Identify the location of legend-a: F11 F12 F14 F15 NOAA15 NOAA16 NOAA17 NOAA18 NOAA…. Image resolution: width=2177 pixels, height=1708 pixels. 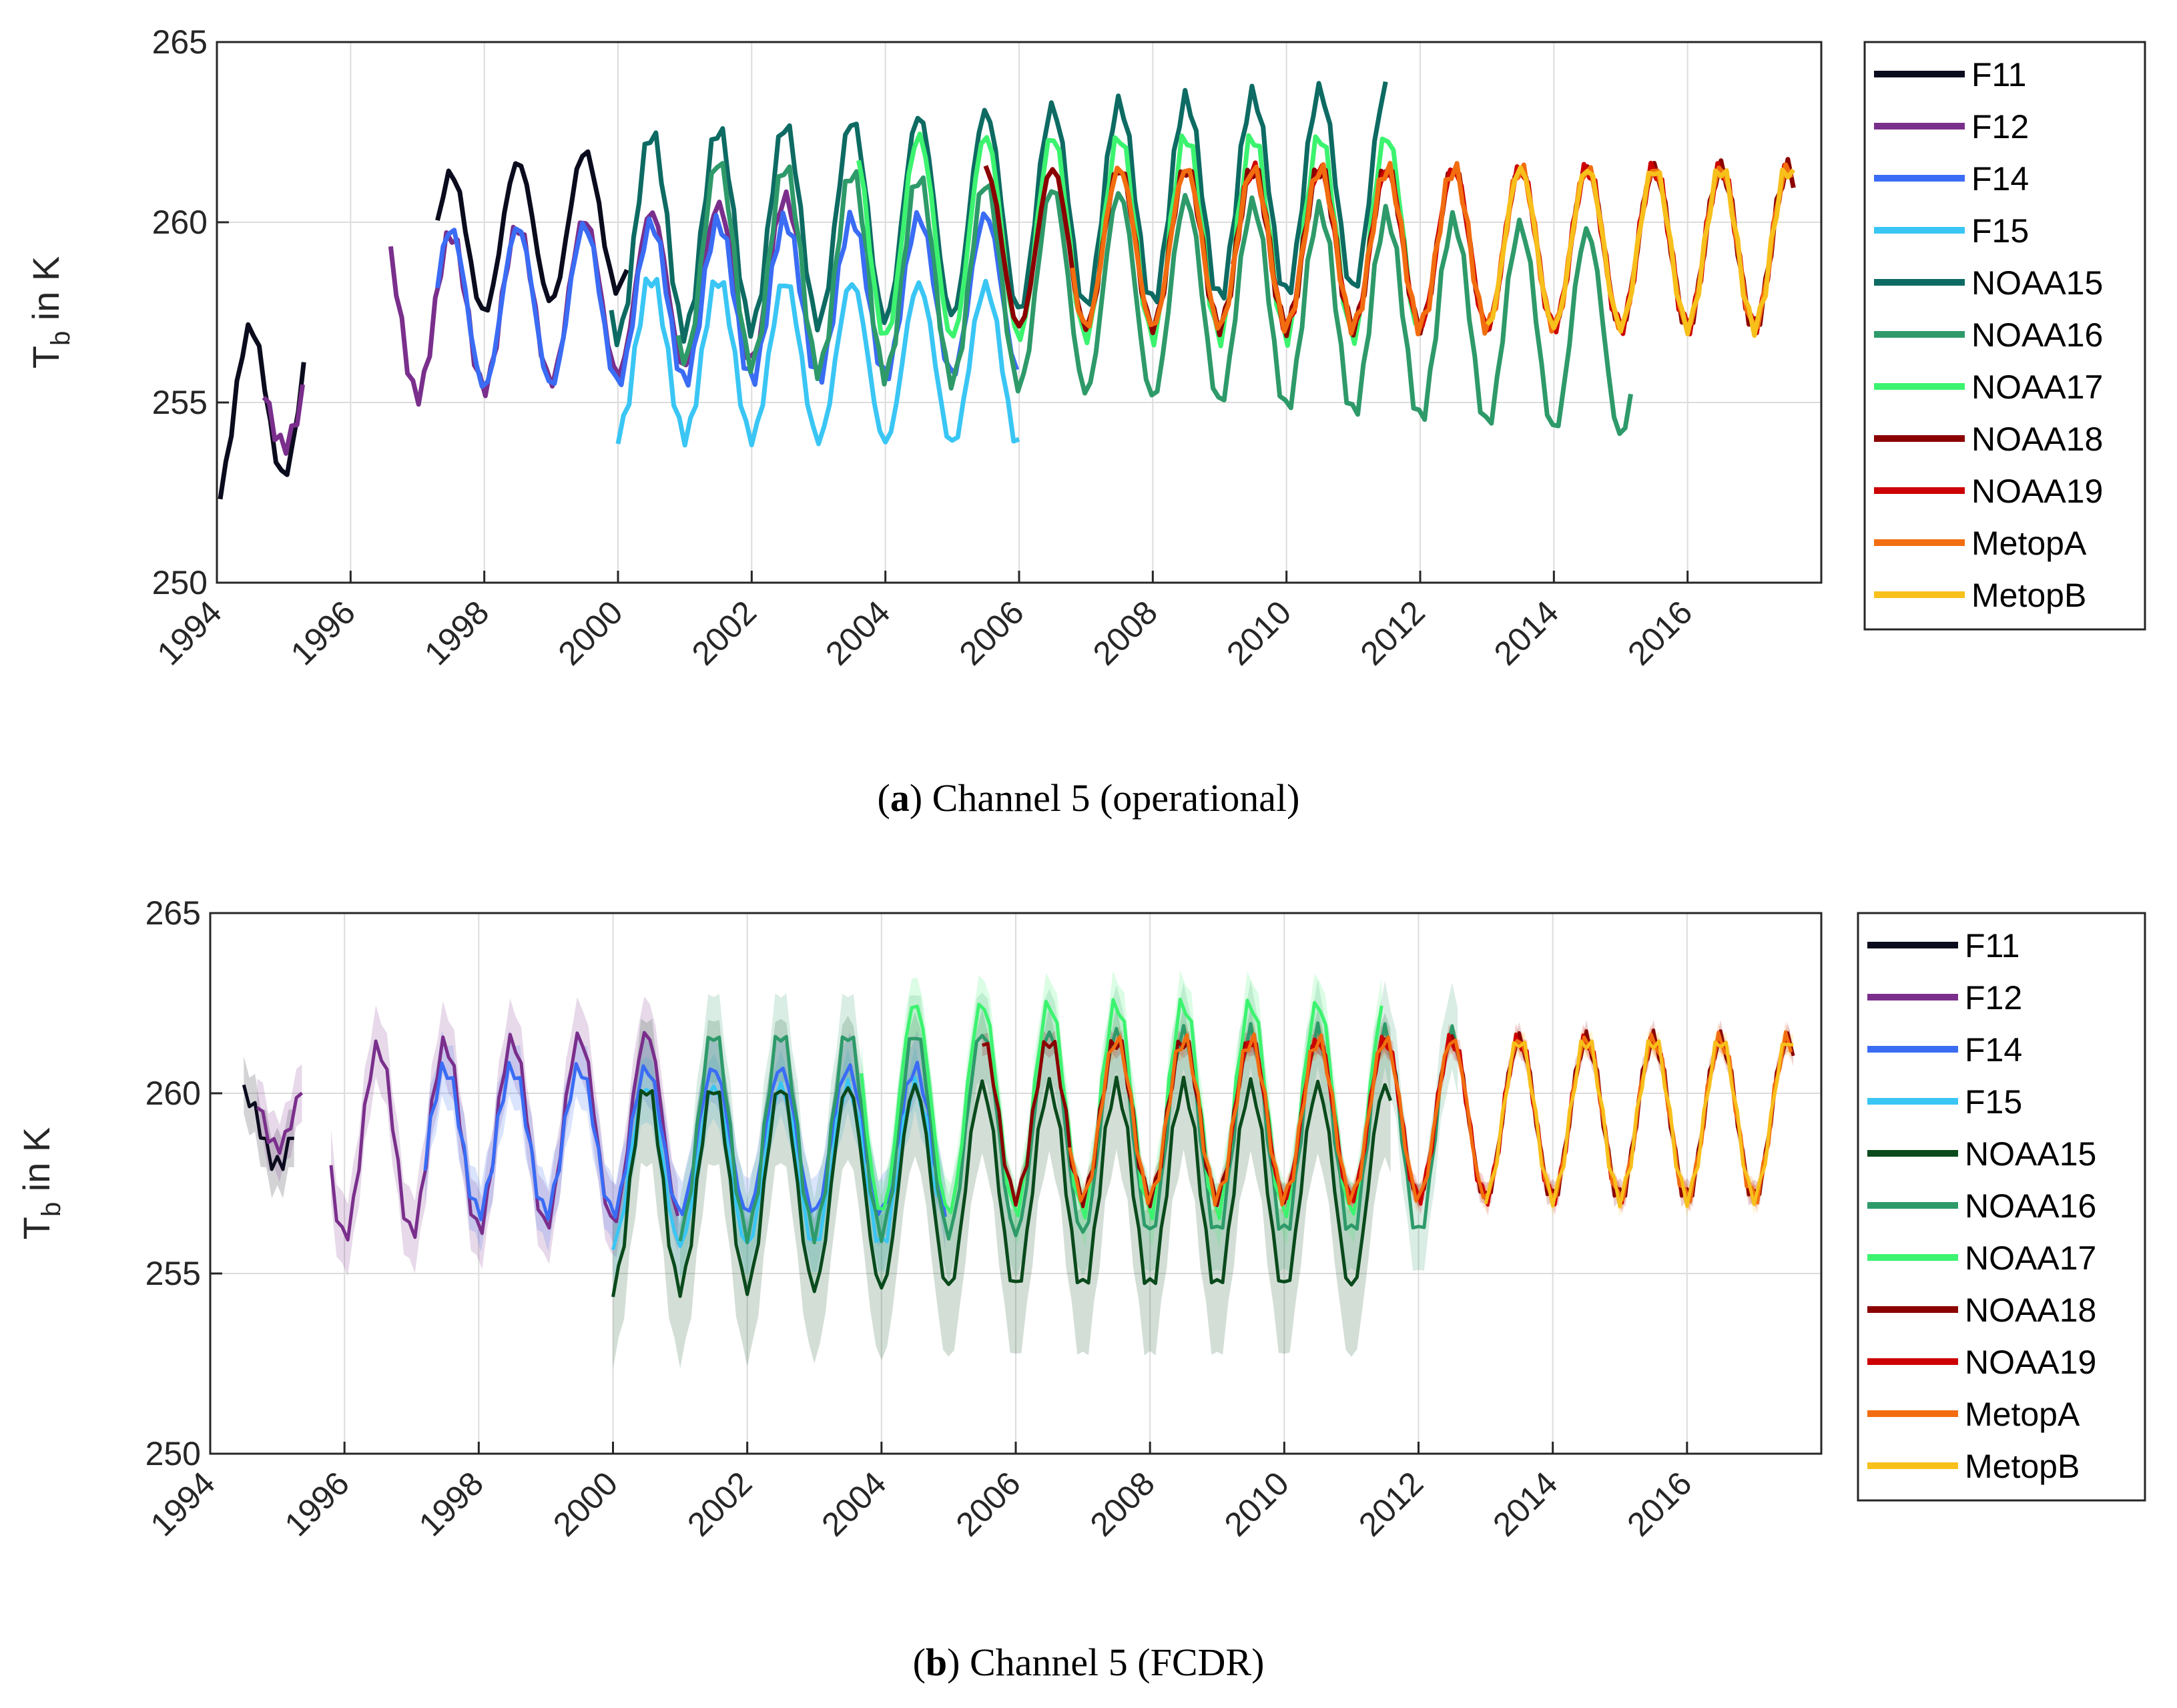
(2004, 336).